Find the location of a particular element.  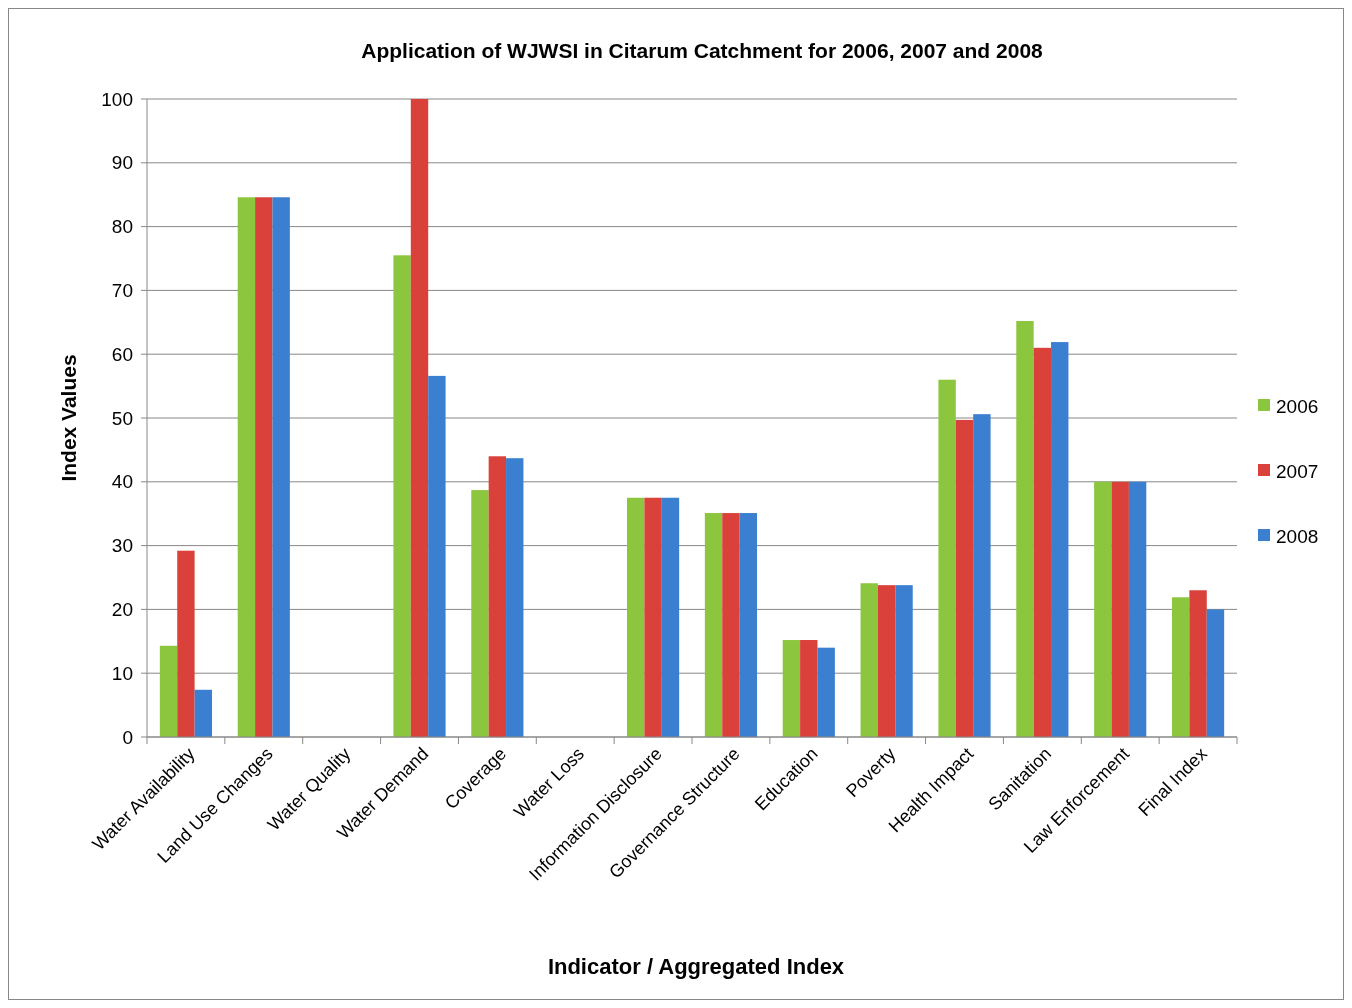

chart-title: Application of WJWSI in Citarum Catchment for 2006, 2007 and 2008 is located at coordinates (702, 50).